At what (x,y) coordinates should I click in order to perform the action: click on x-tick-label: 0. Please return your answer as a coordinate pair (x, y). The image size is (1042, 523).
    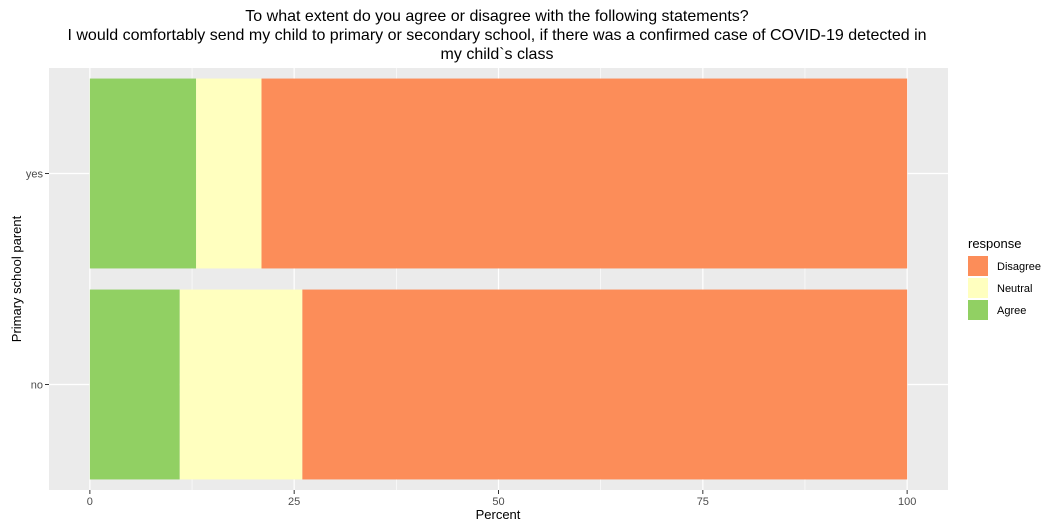
    Looking at the image, I should click on (90, 502).